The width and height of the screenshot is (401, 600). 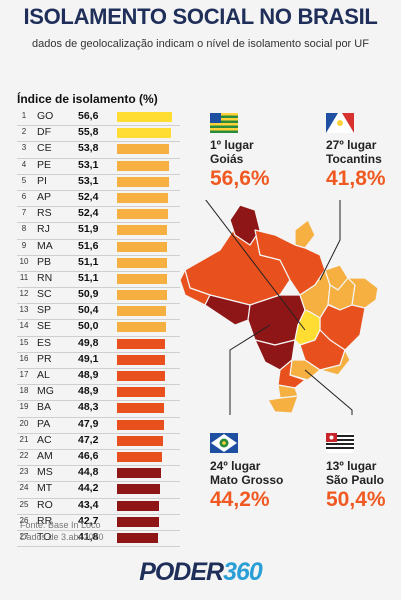 What do you see at coordinates (24, 358) in the screenshot?
I see `rank-number: 16` at bounding box center [24, 358].